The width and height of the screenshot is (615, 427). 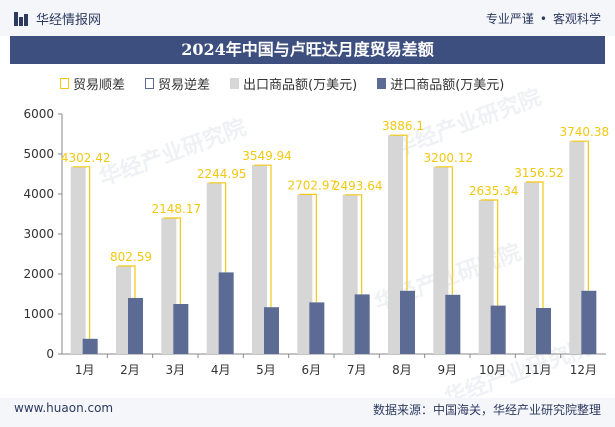 What do you see at coordinates (85, 370) in the screenshot?
I see `x-tick-label: 1月` at bounding box center [85, 370].